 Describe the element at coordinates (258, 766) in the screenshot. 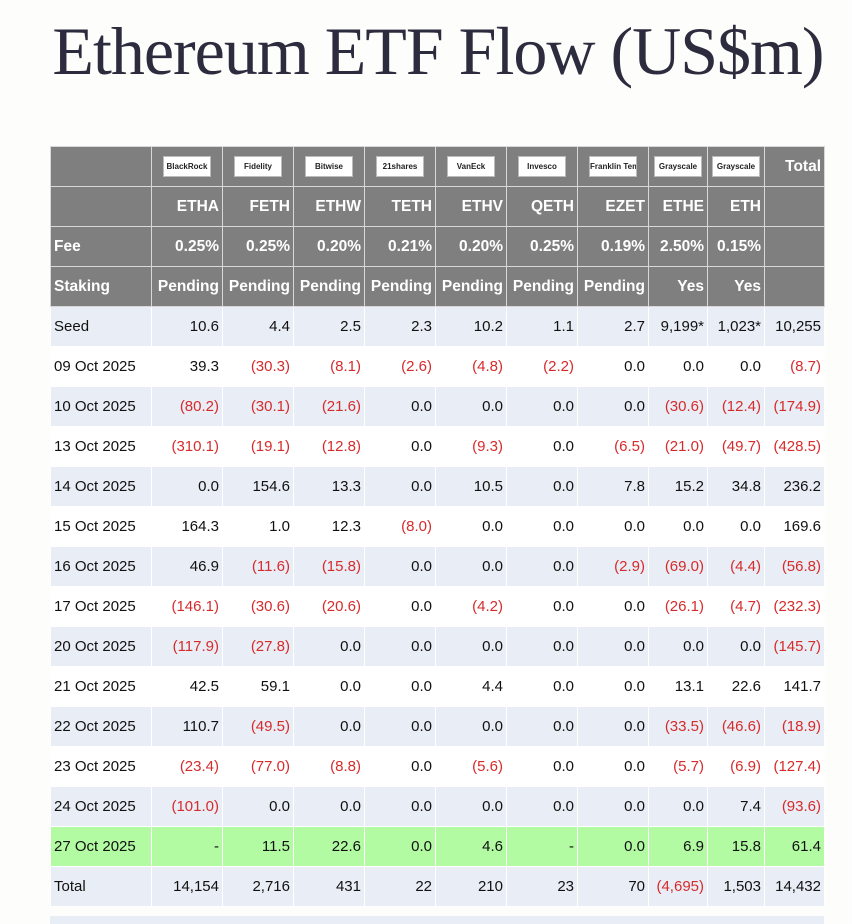

I see `flow-value-cell: (77.0)` at that location.